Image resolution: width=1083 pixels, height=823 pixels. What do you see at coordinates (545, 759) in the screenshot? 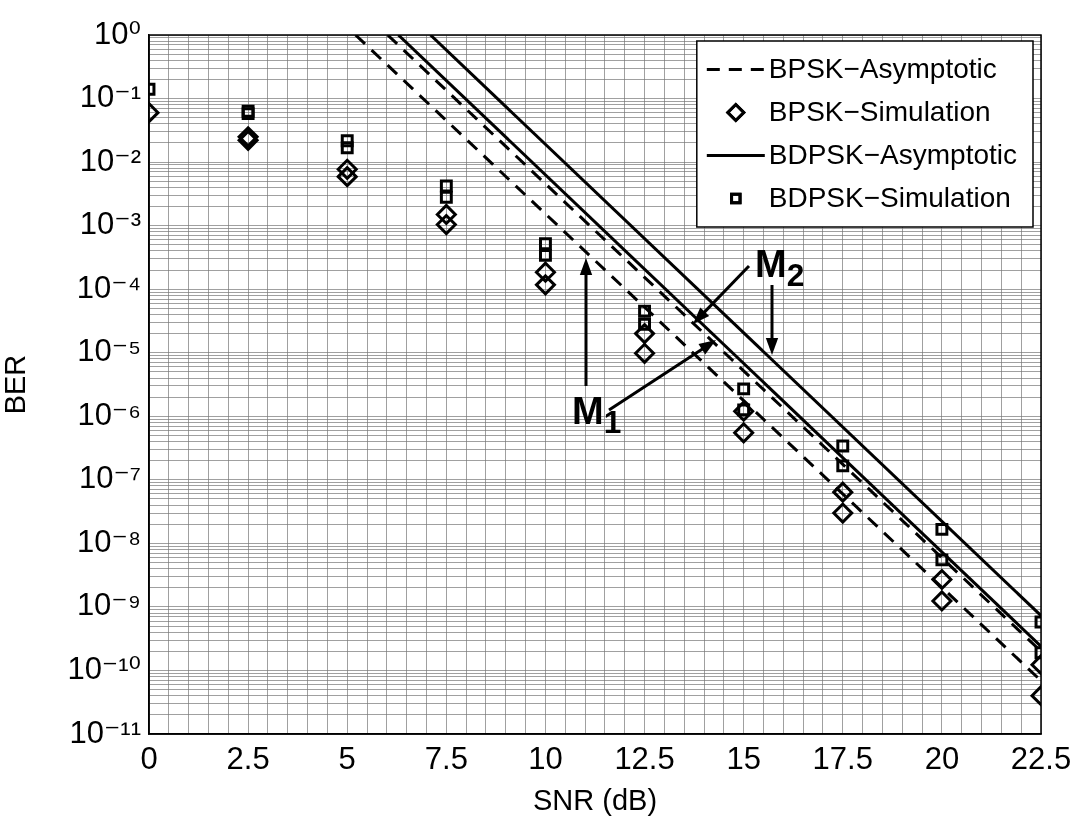
I see `x-tick-label: 10` at bounding box center [545, 759].